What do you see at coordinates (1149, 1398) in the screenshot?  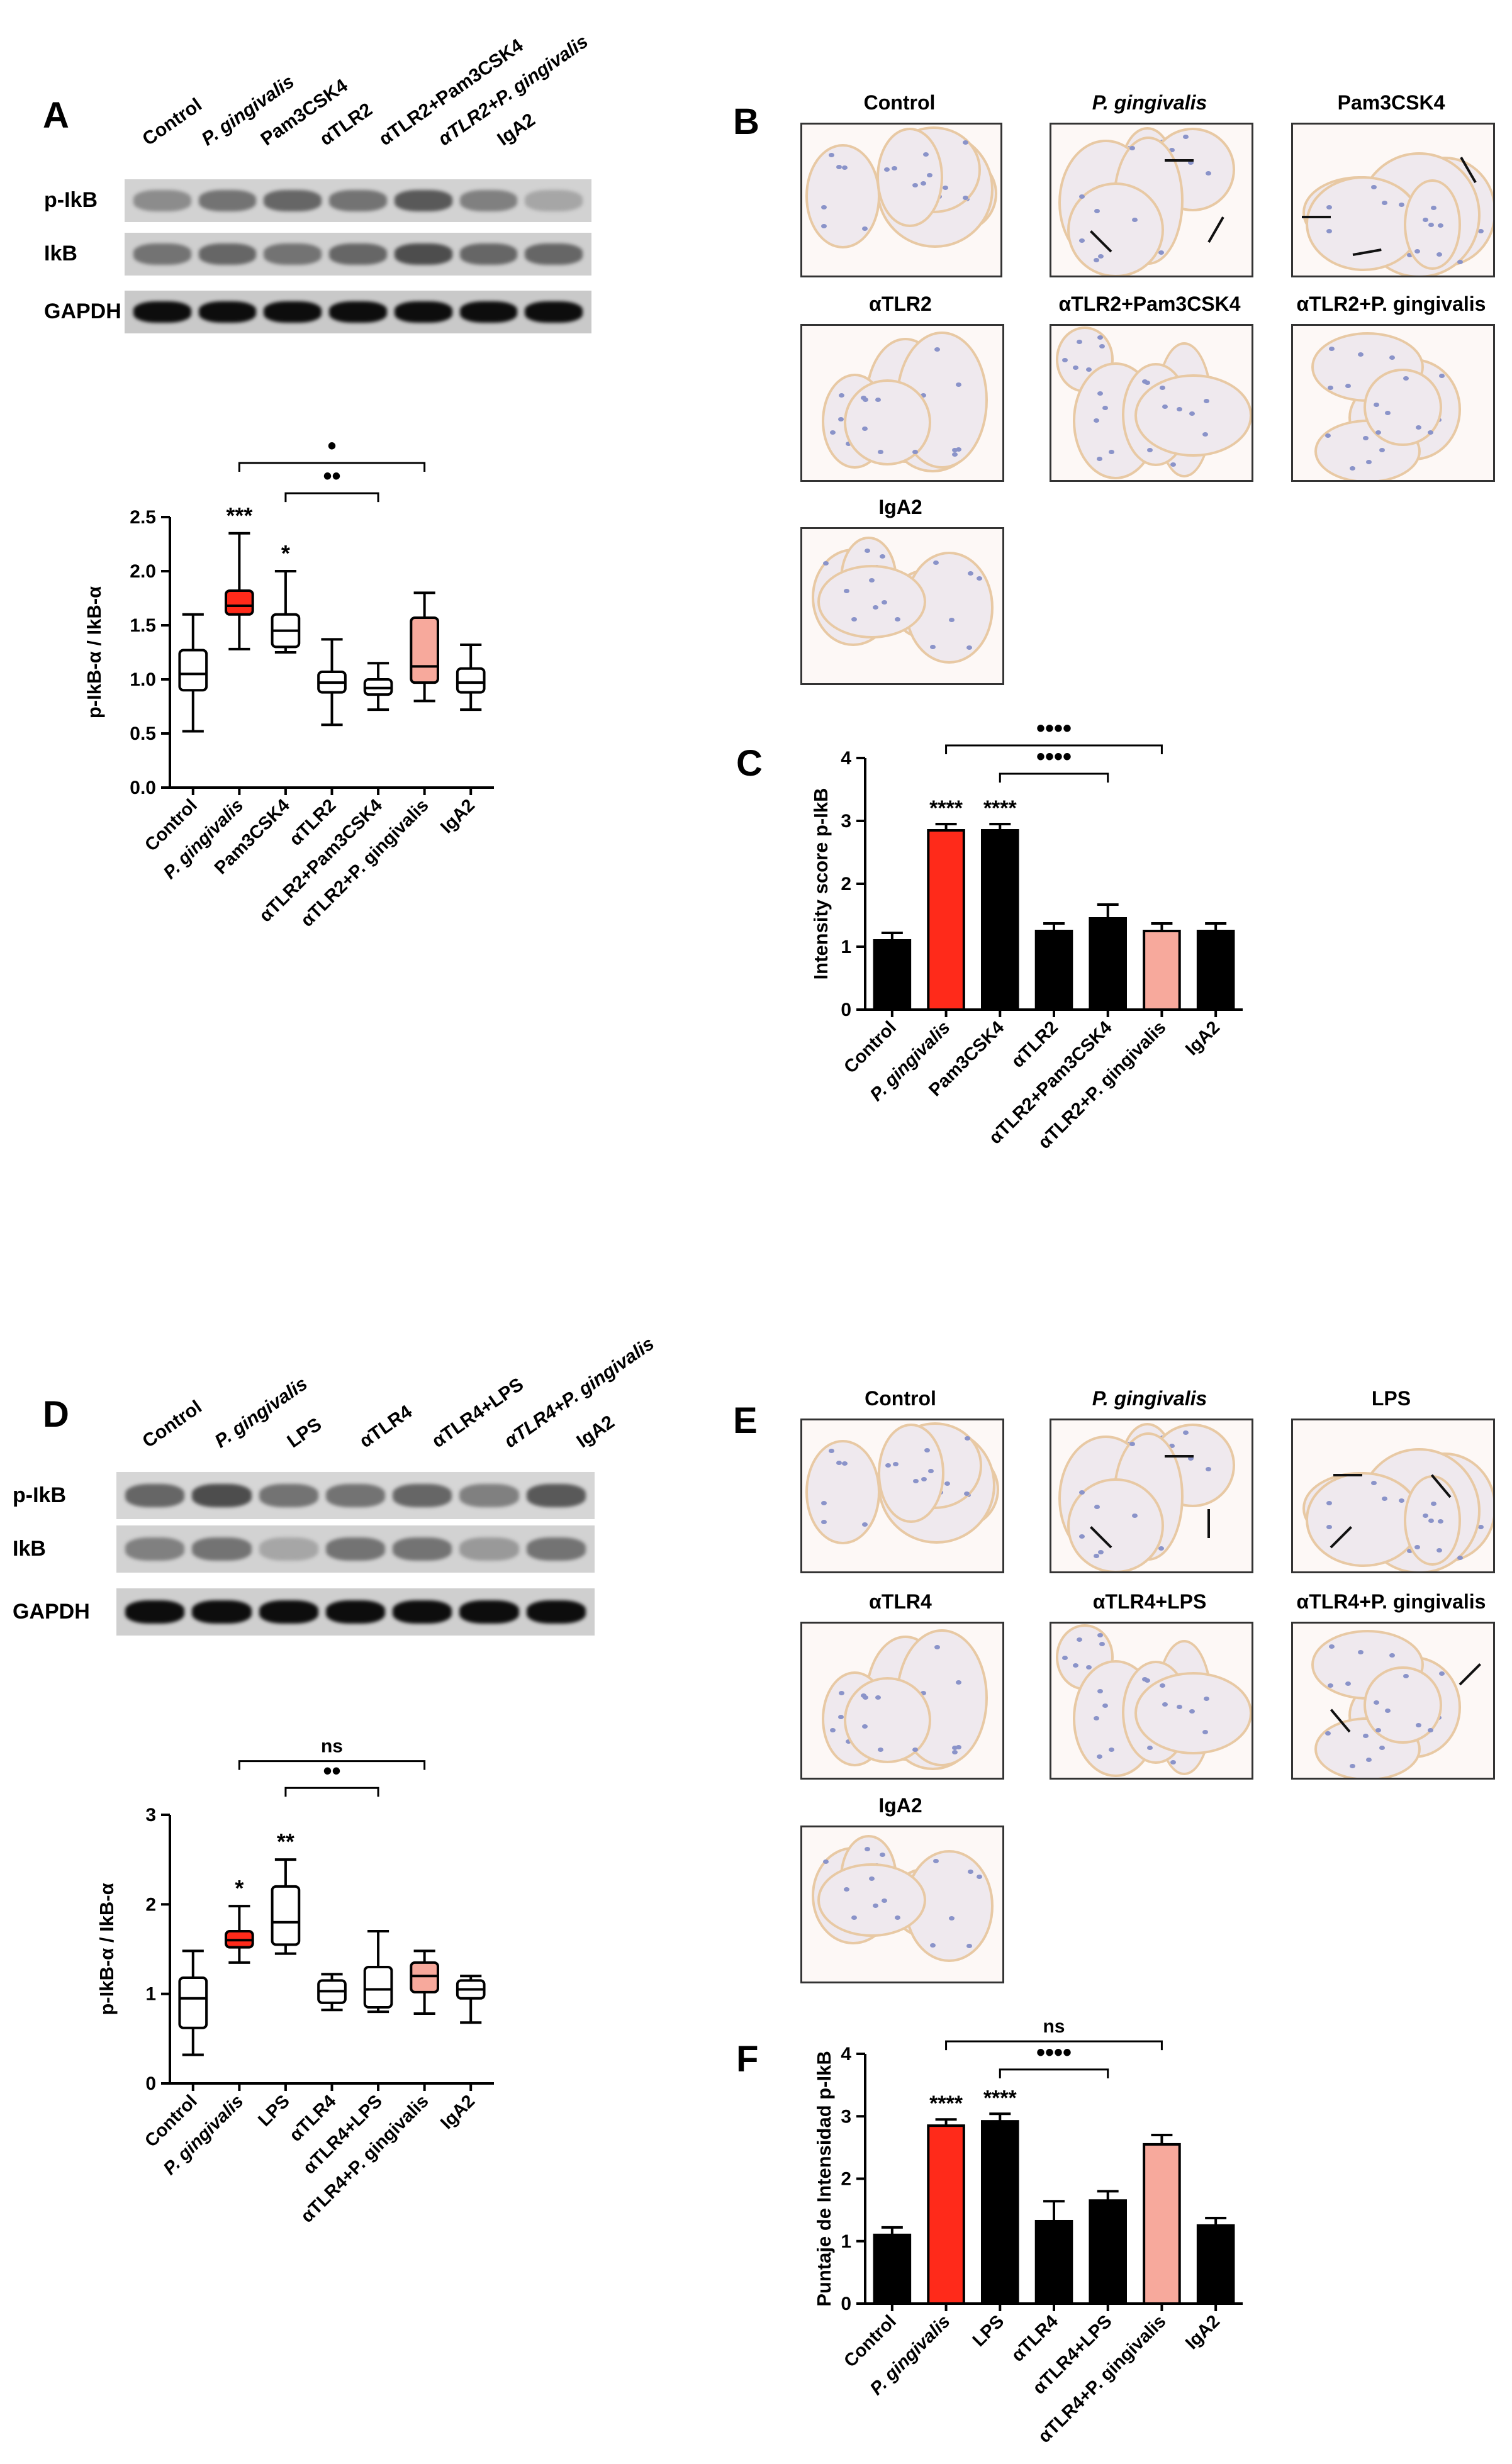 I see `histology-title: P. gingivalis` at bounding box center [1149, 1398].